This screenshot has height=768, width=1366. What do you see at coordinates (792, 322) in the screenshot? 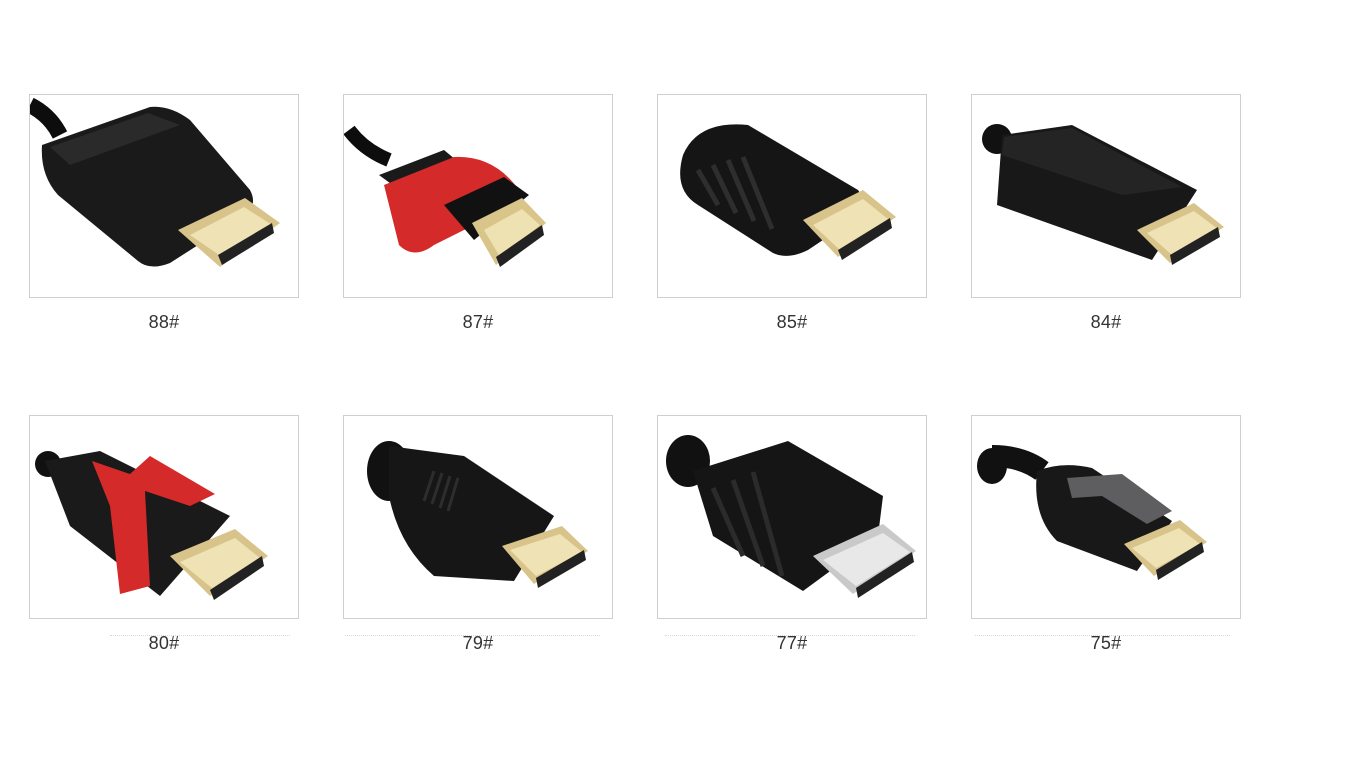
I see `product-code-label: 85#` at bounding box center [792, 322].